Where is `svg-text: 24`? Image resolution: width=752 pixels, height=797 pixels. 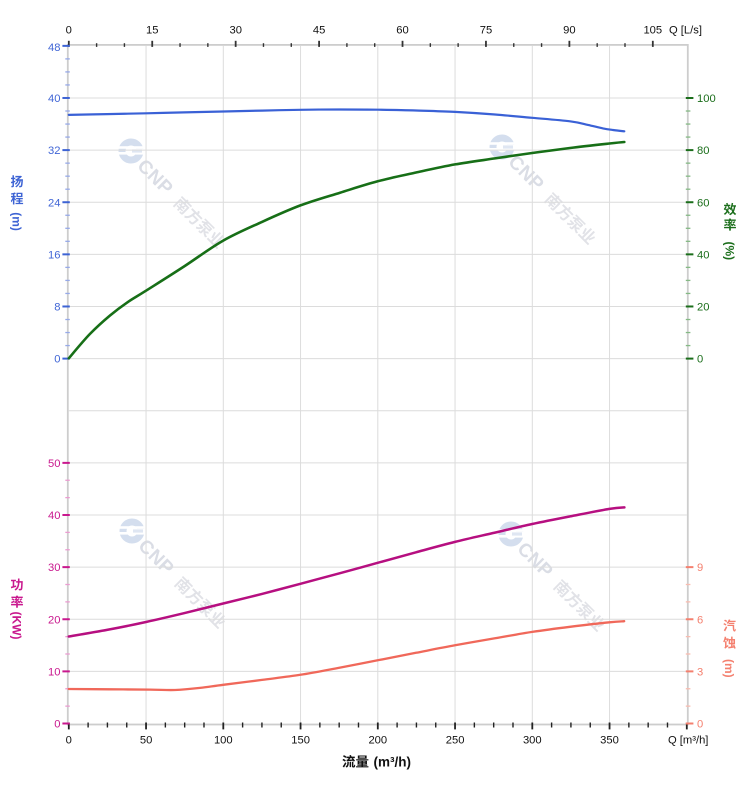 svg-text: 24 is located at coordinates (54, 203).